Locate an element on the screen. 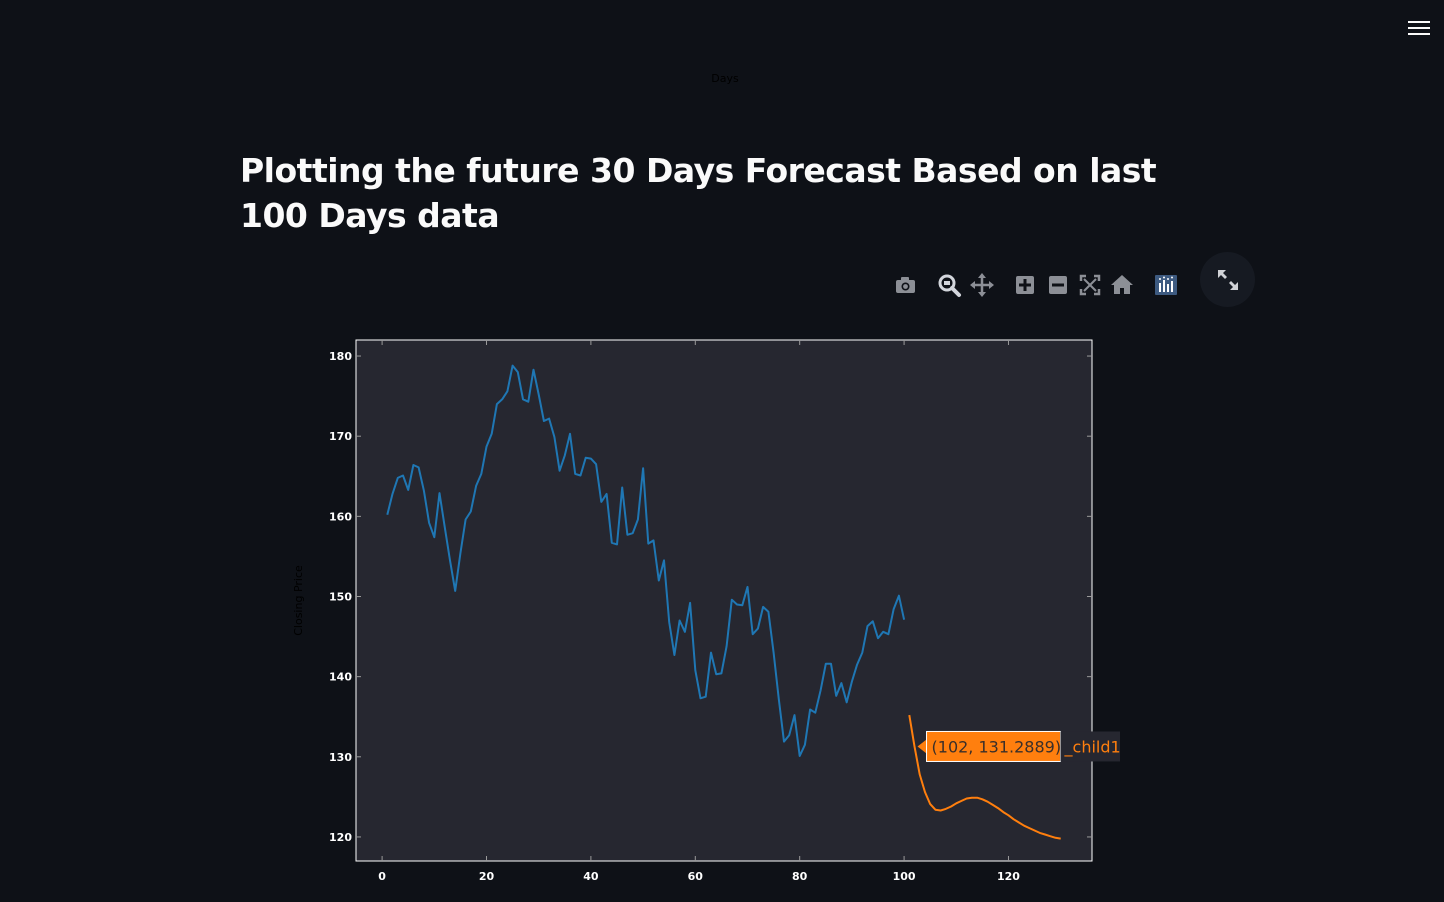 The width and height of the screenshot is (1444, 902). x-tick-label: 40 is located at coordinates (591, 876).